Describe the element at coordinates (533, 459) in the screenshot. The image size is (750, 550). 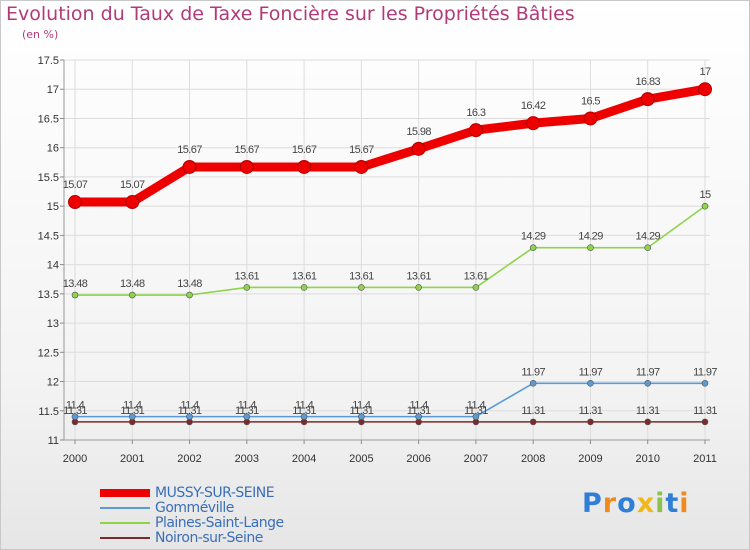
I see `x-tick-label: 2008` at that location.